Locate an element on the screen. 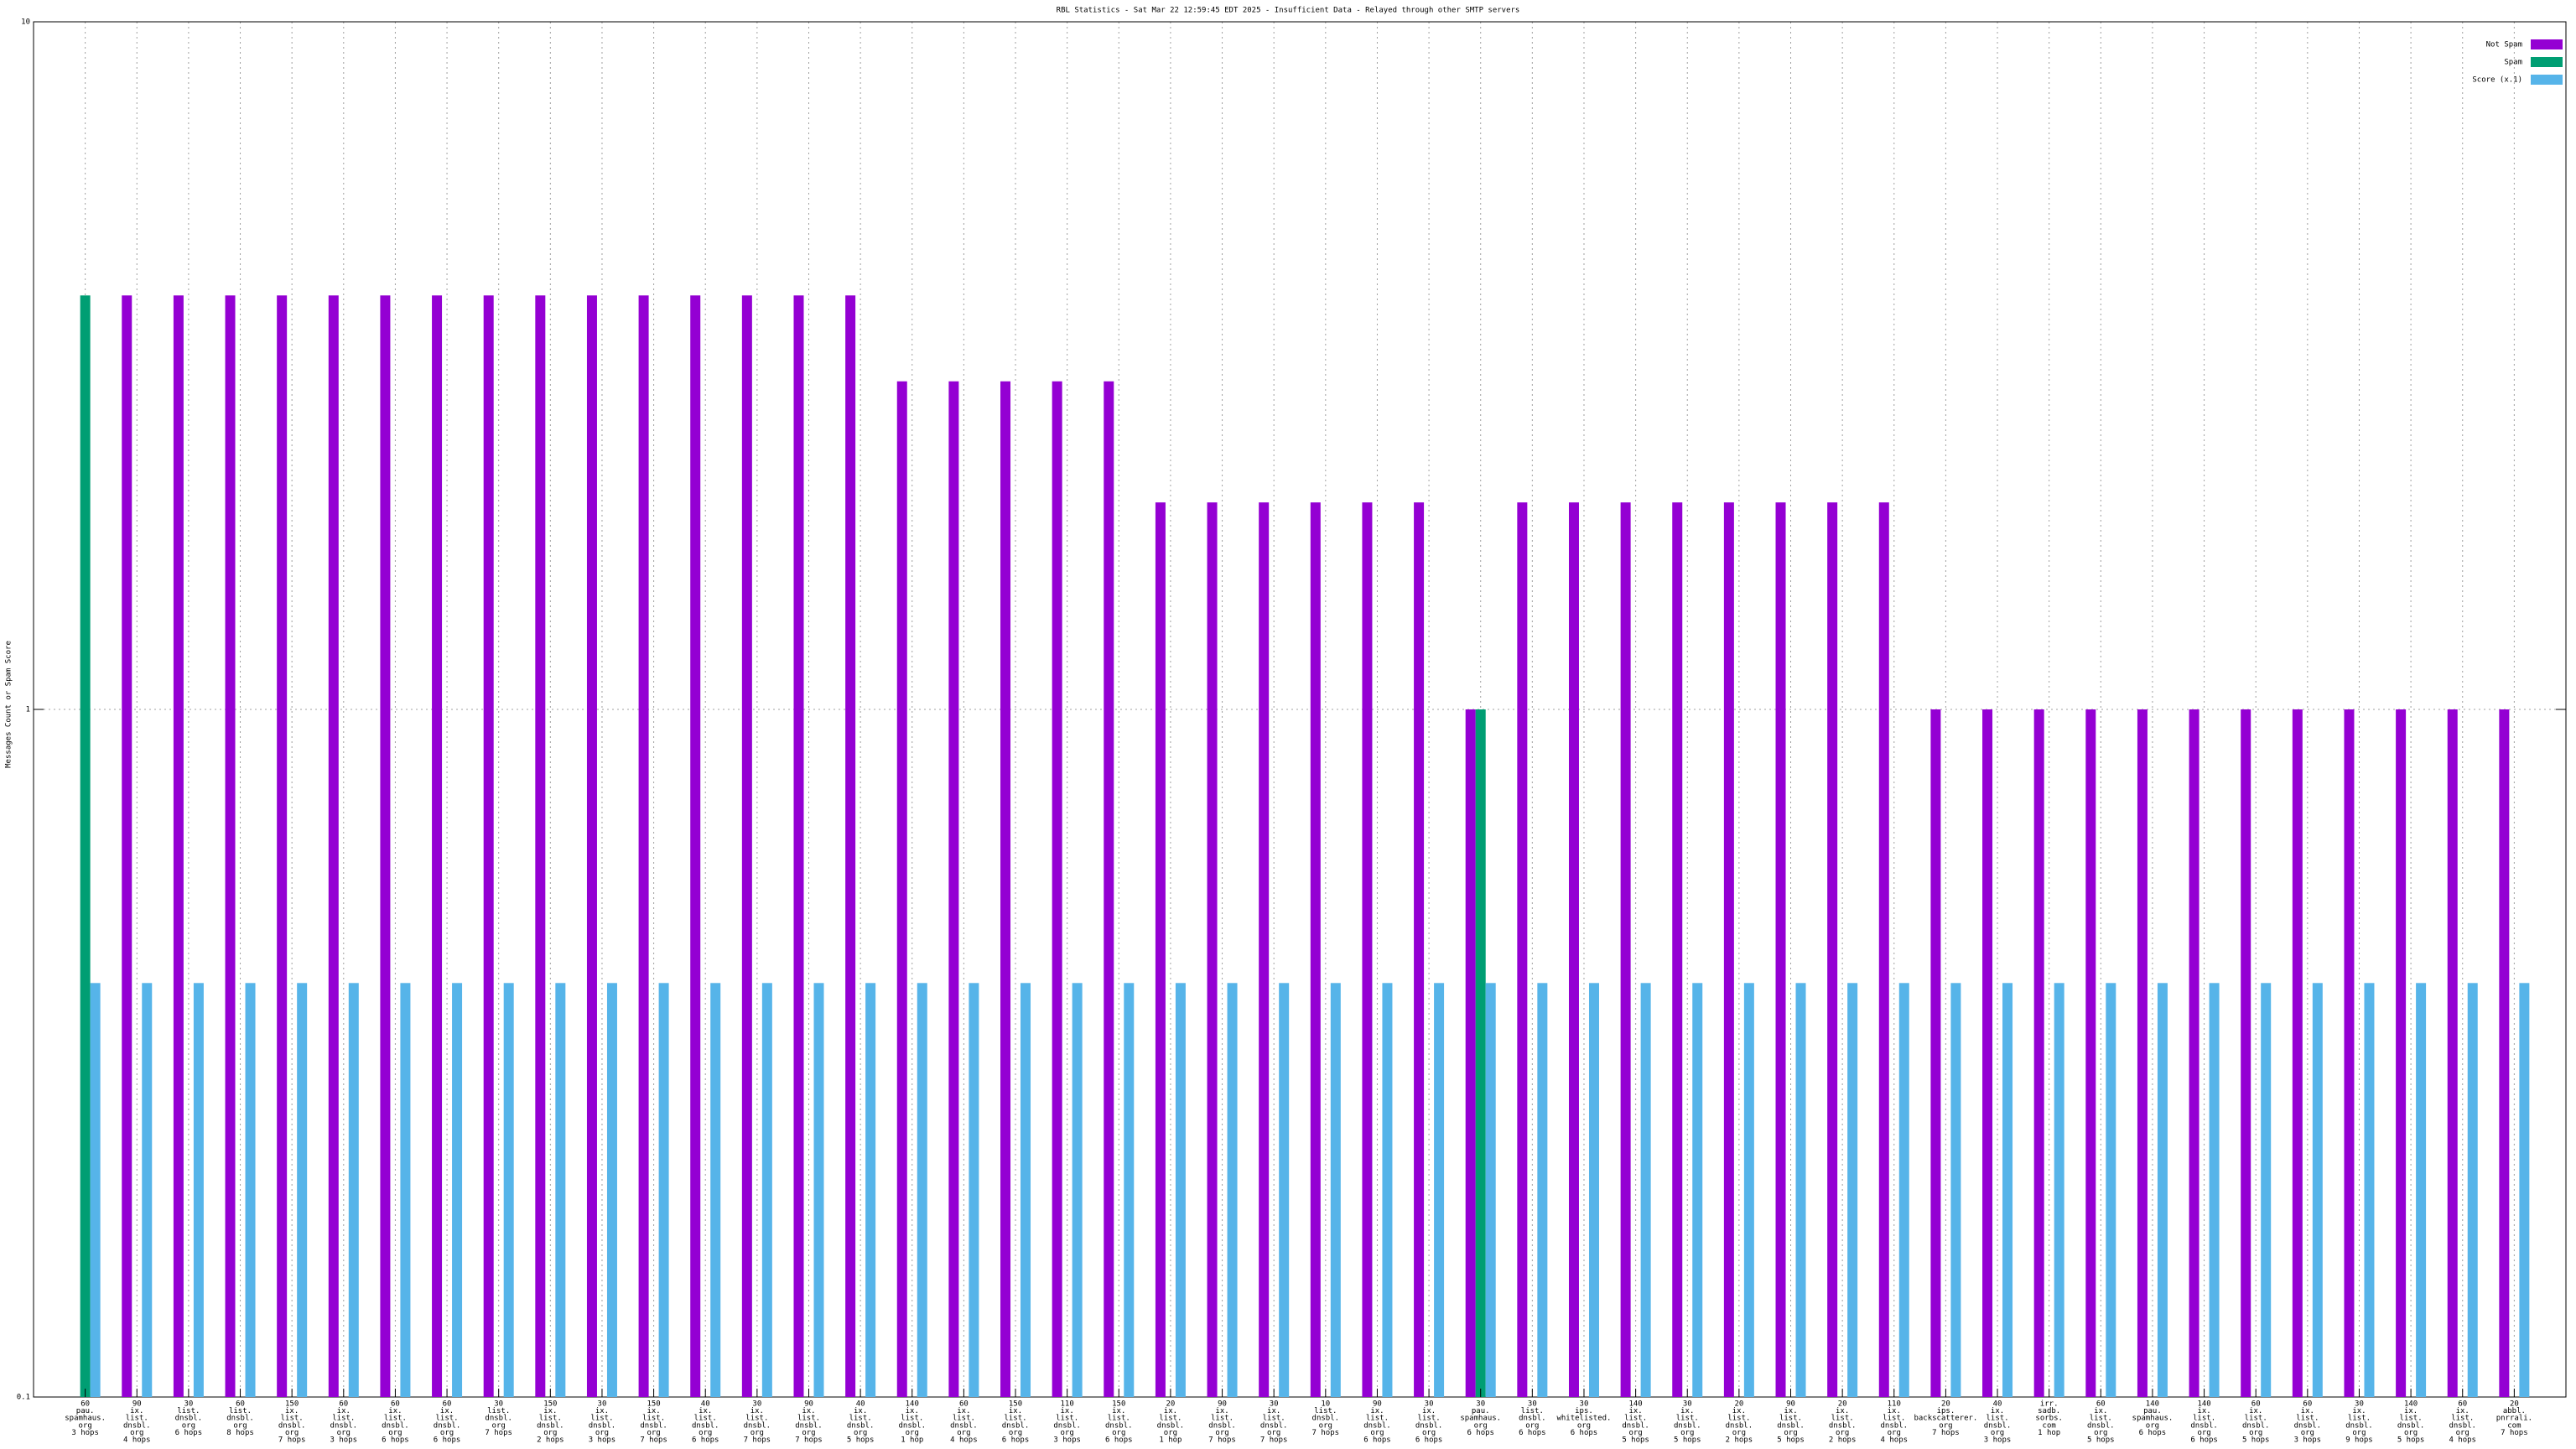 The image size is (2576, 1449). x-tick-label: 7 hops is located at coordinates (1326, 1433).